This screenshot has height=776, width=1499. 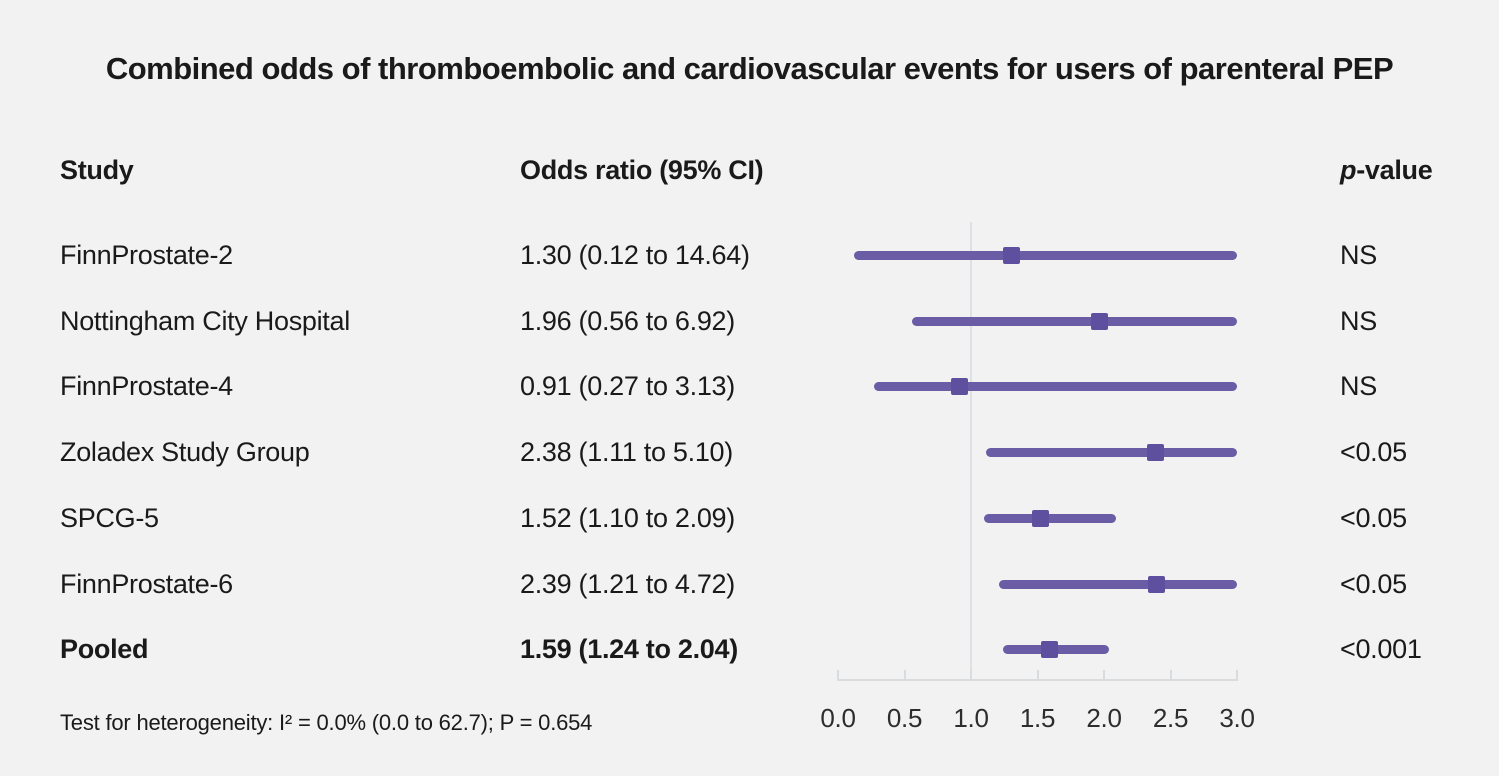 What do you see at coordinates (185, 452) in the screenshot?
I see `study-label: Zoladex Study Group` at bounding box center [185, 452].